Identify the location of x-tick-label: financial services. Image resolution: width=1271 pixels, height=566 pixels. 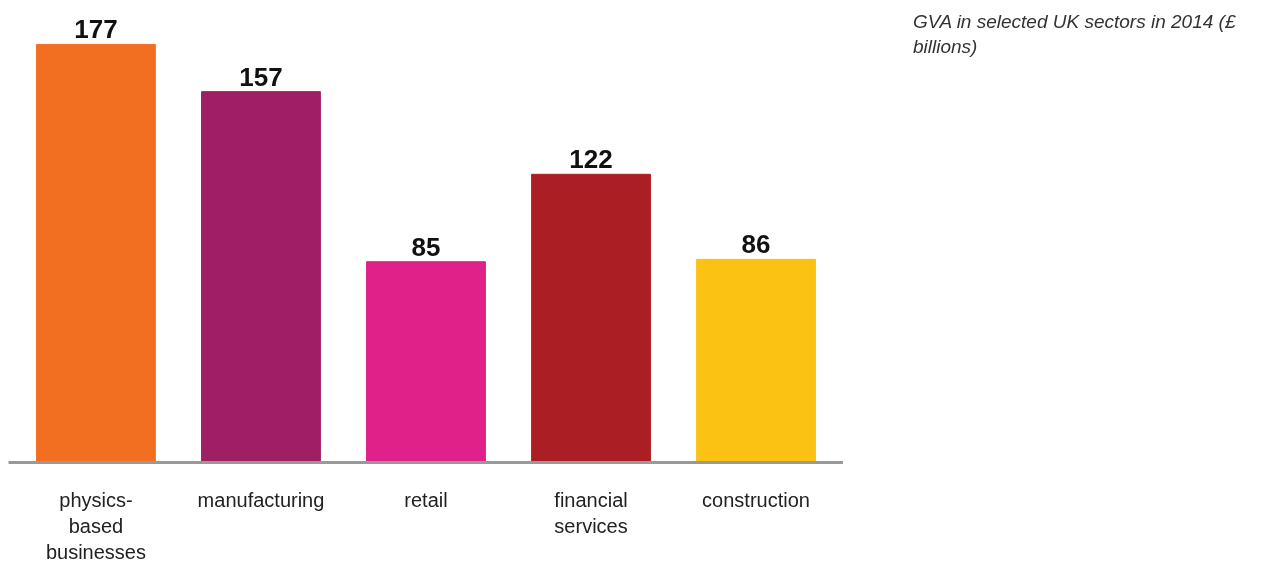
(591, 512).